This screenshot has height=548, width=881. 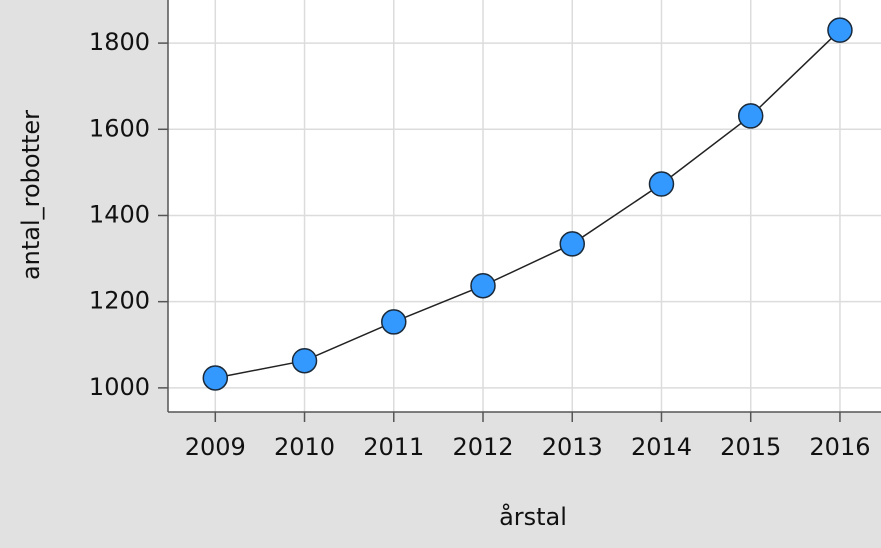 I want to click on x-tick-label: 2011, so click(x=393, y=447).